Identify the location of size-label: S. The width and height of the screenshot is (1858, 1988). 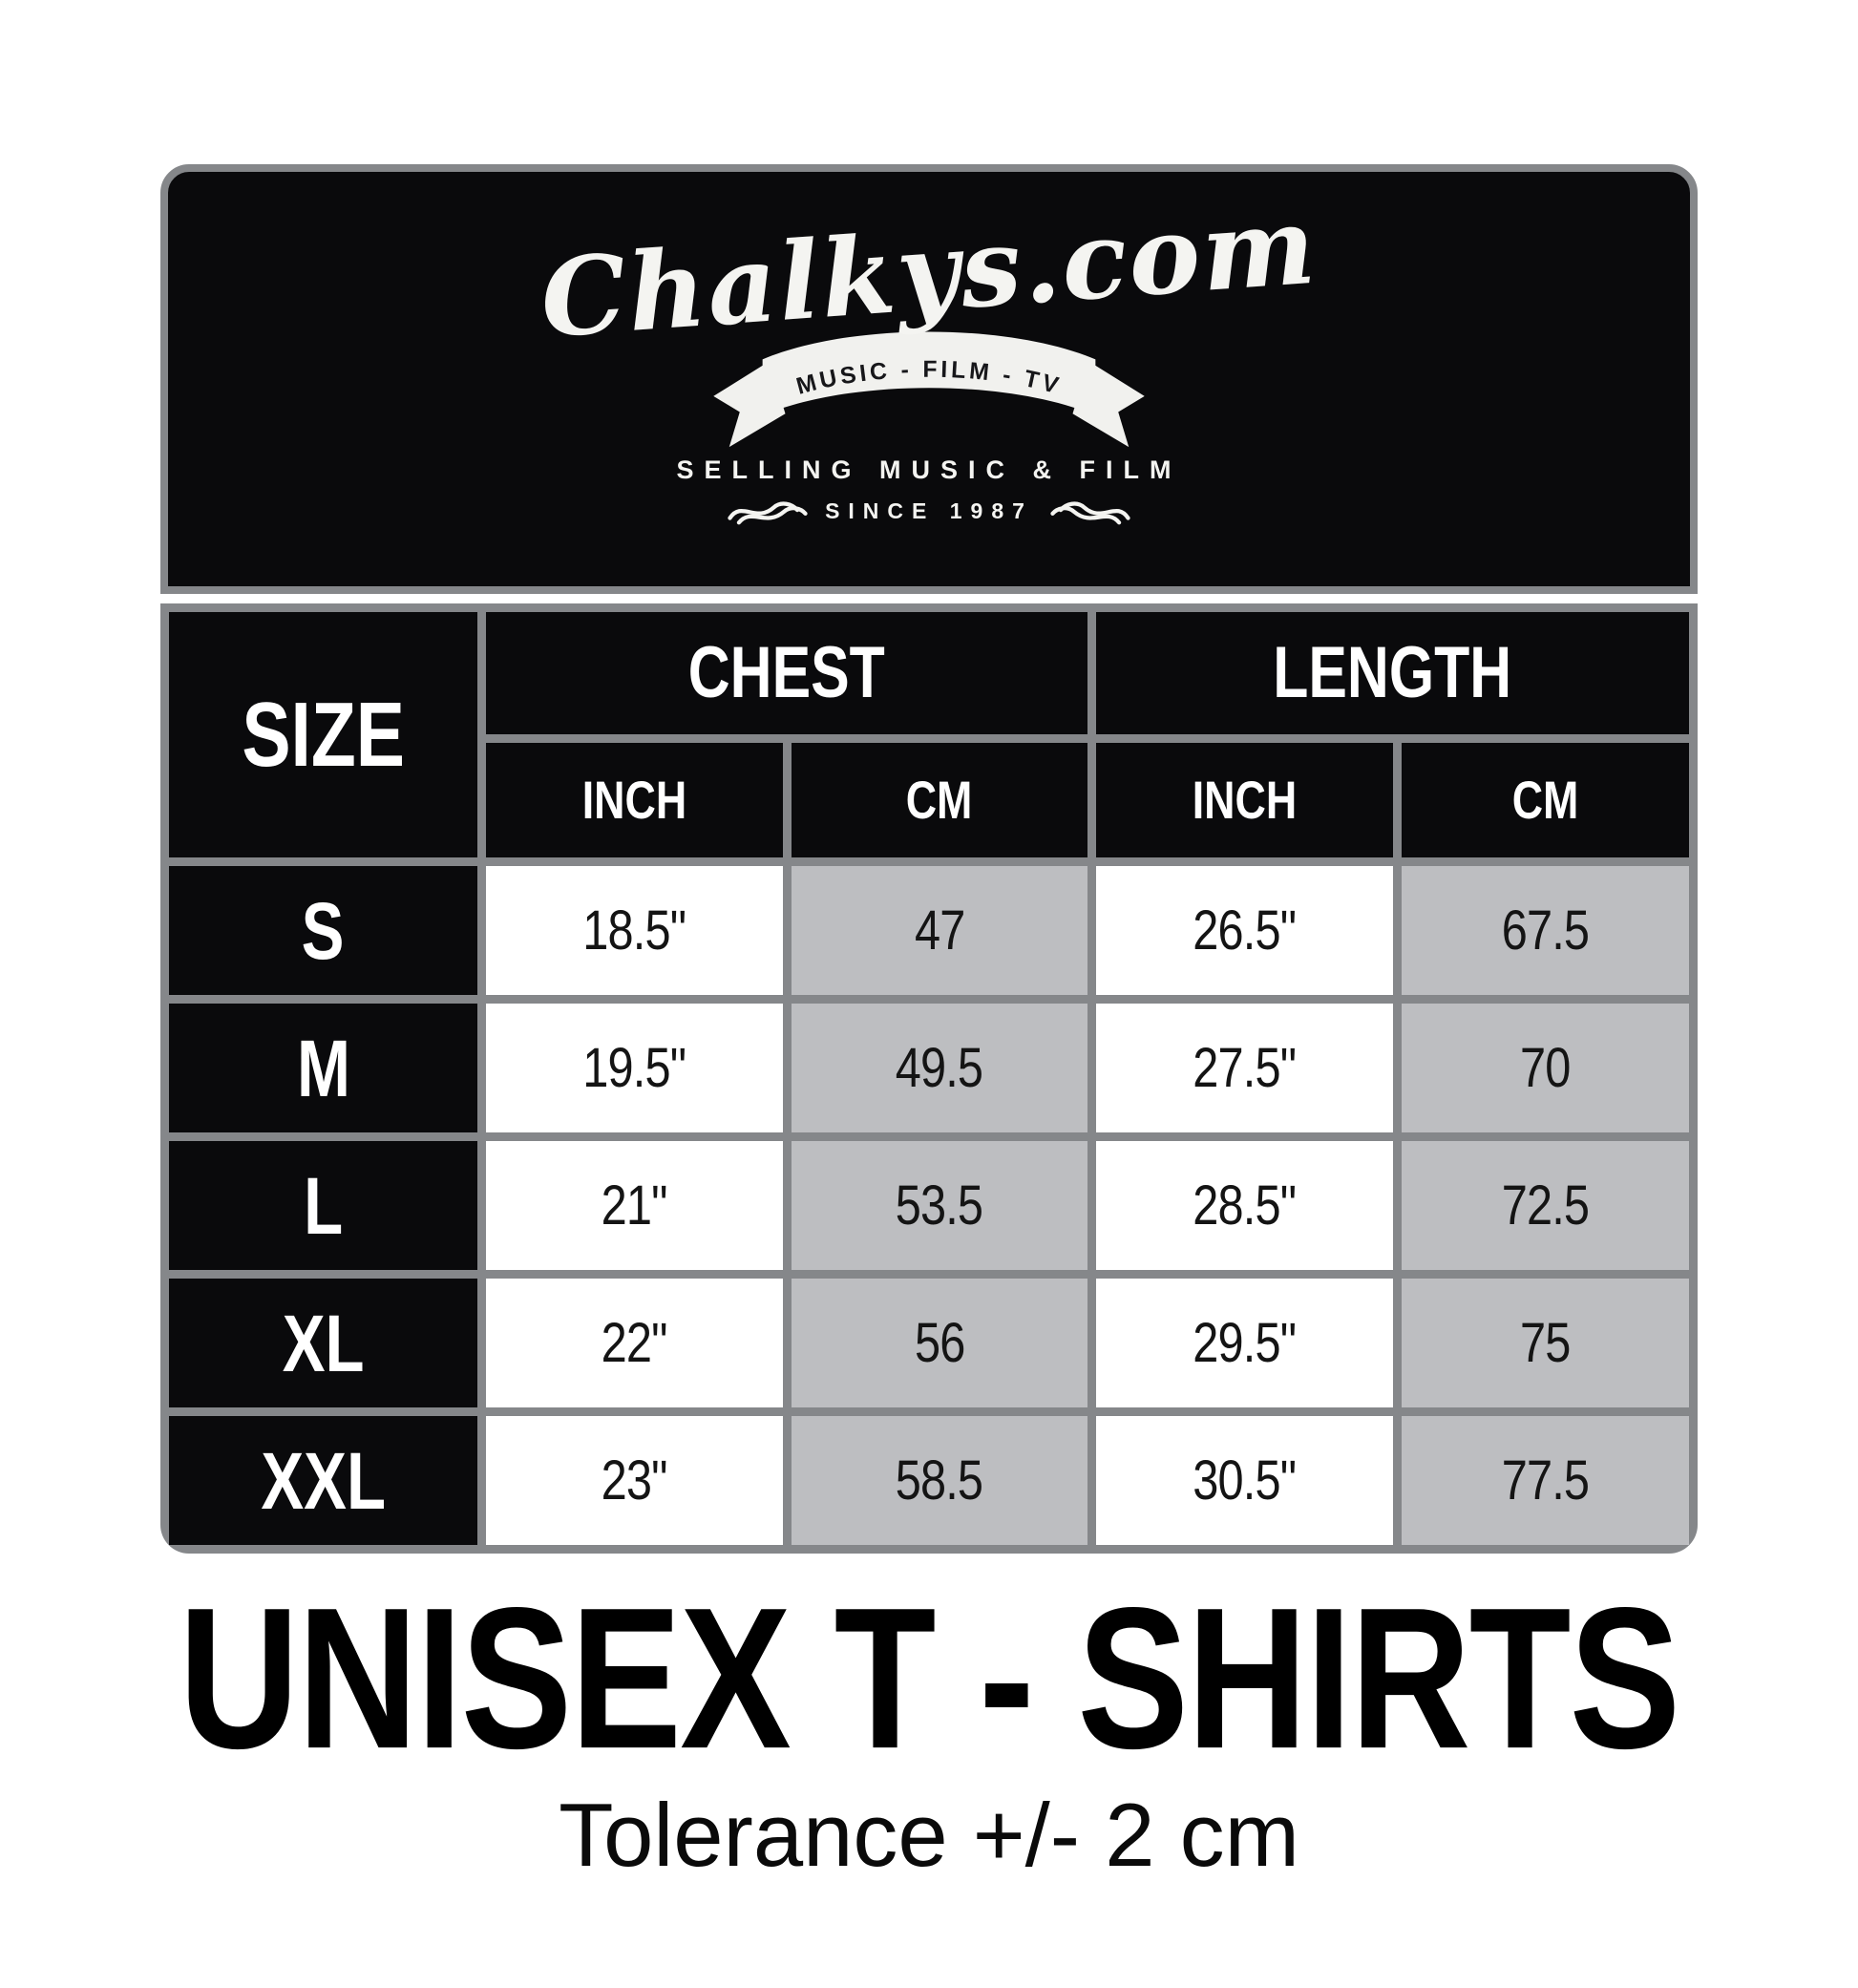
(324, 930).